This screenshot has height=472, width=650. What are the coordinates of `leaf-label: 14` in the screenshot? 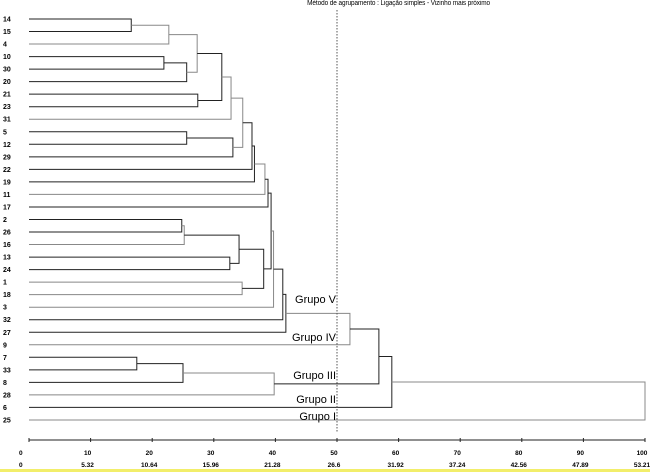 It's located at (7, 20).